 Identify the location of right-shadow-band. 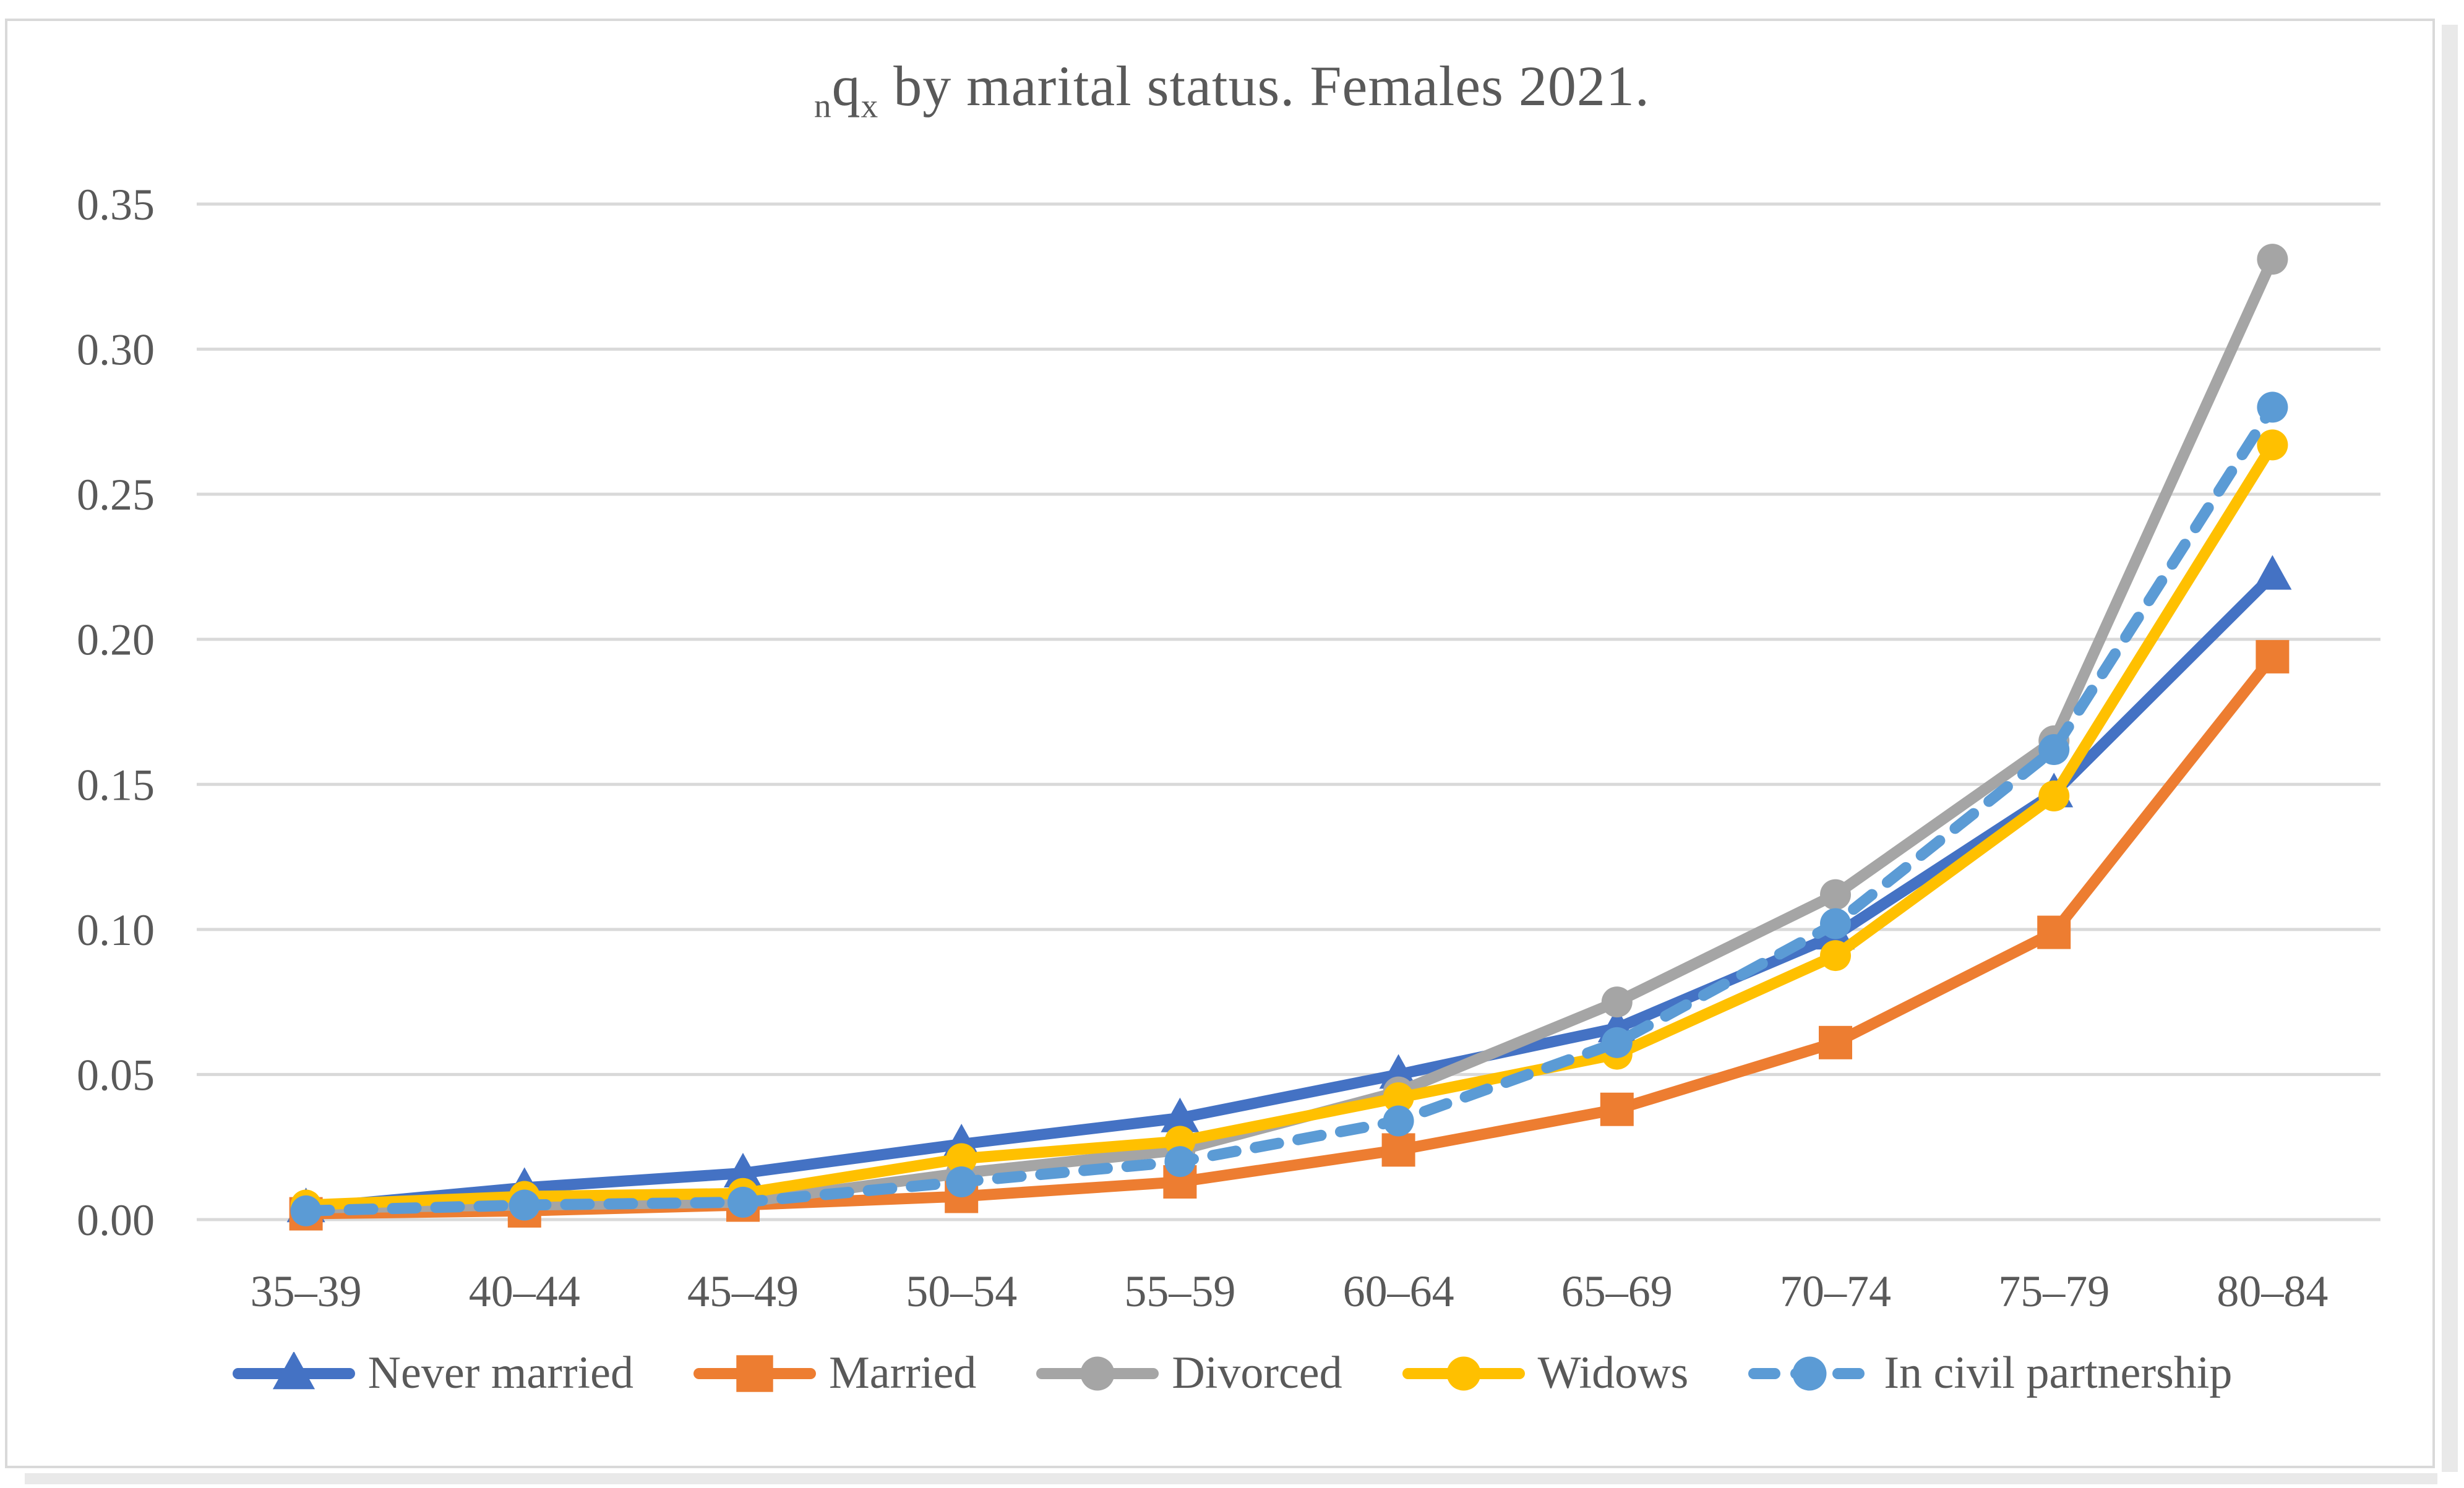
(2450, 748).